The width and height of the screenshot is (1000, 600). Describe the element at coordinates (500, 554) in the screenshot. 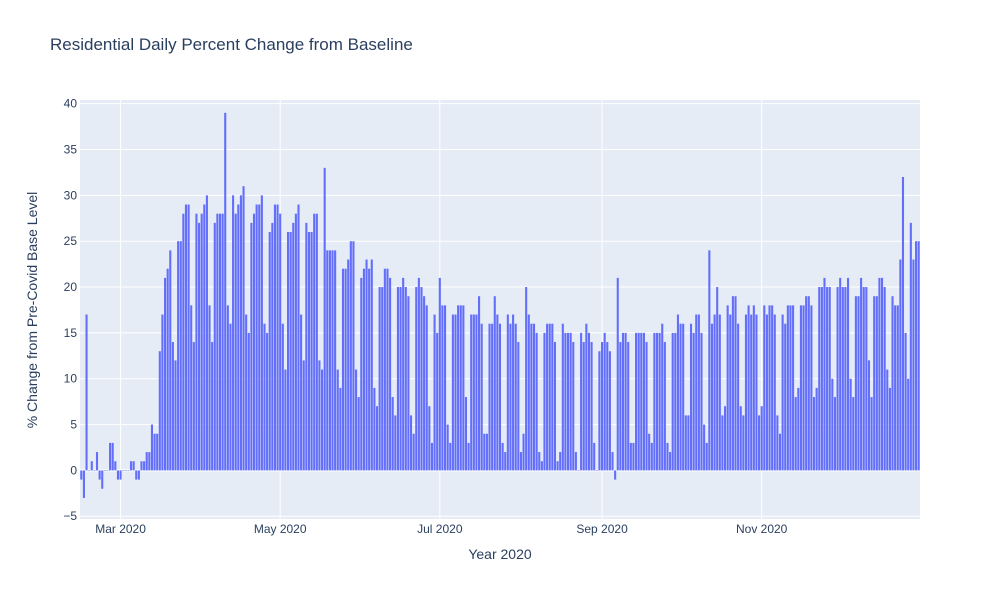

I see `x-axis-title: Year 2020` at that location.